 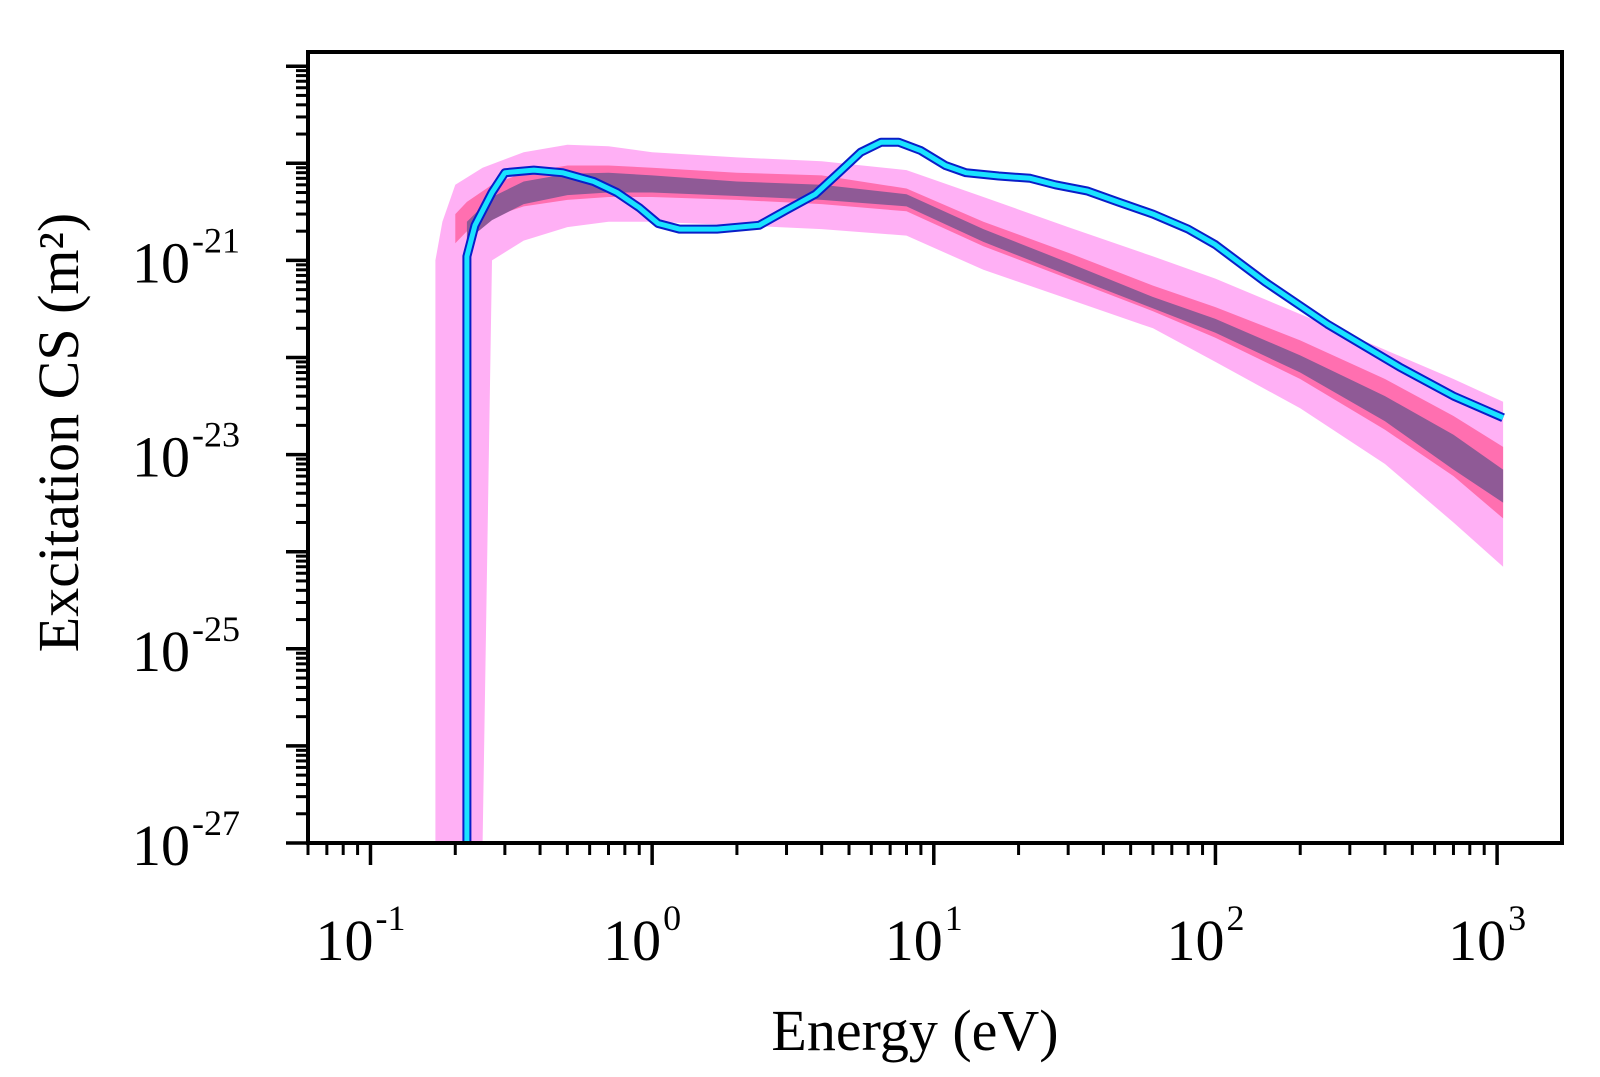 I want to click on y-tick-label: 10-25, so click(x=186, y=646).